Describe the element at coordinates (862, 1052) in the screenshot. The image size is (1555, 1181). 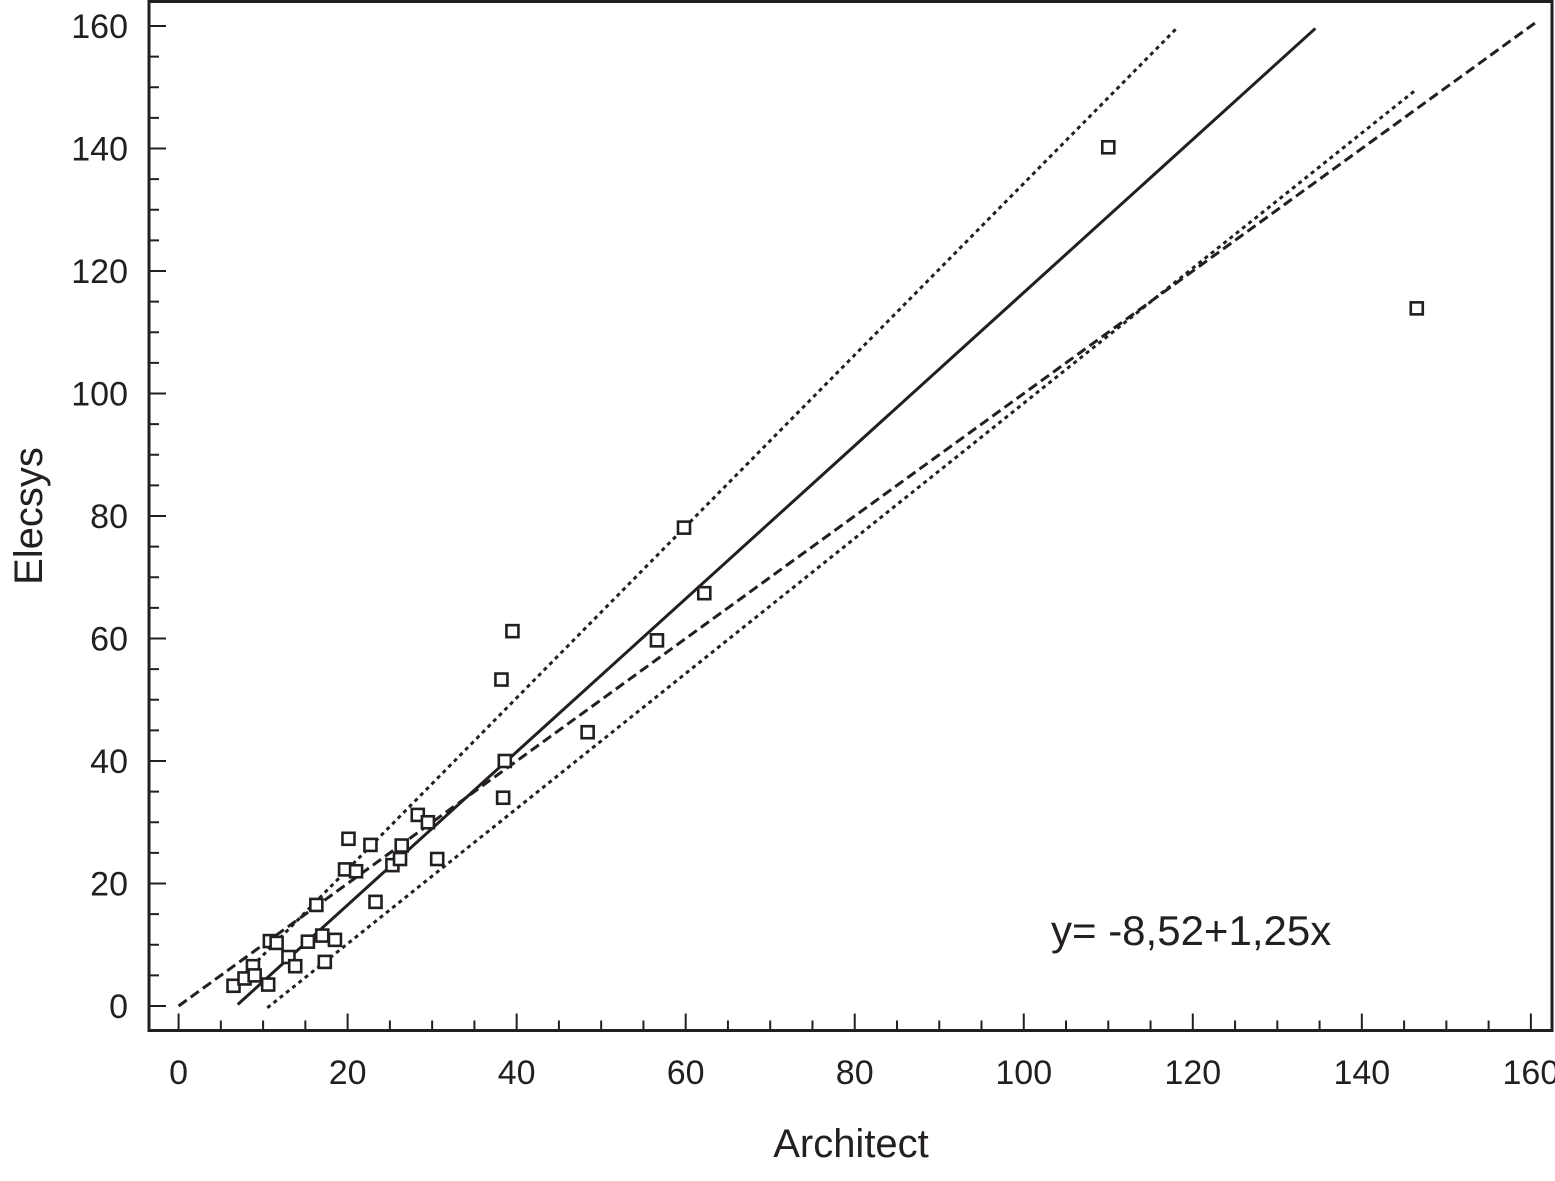
I see `x-axis-ticks: 0 20 40 60 80 100 120 140 160` at that location.